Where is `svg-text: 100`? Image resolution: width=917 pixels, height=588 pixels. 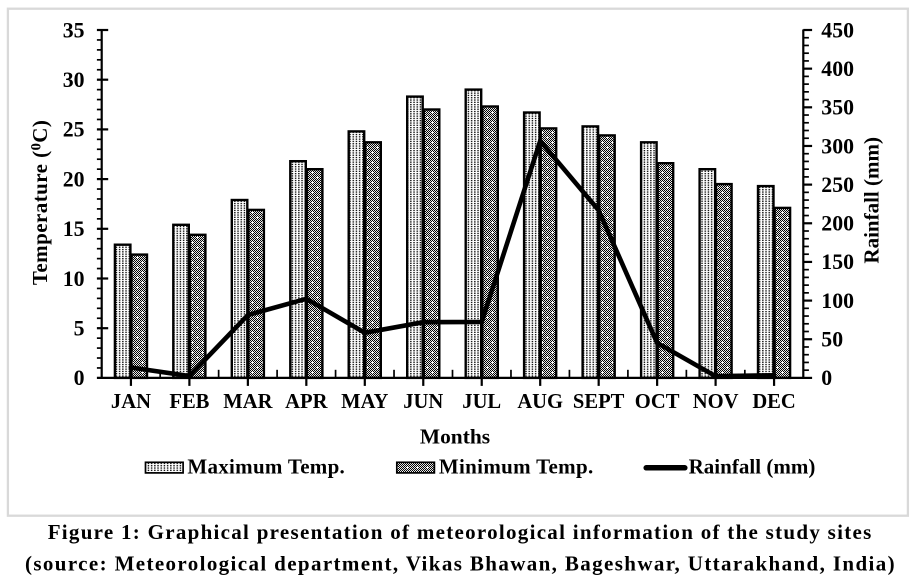
svg-text: 100 is located at coordinates (837, 301).